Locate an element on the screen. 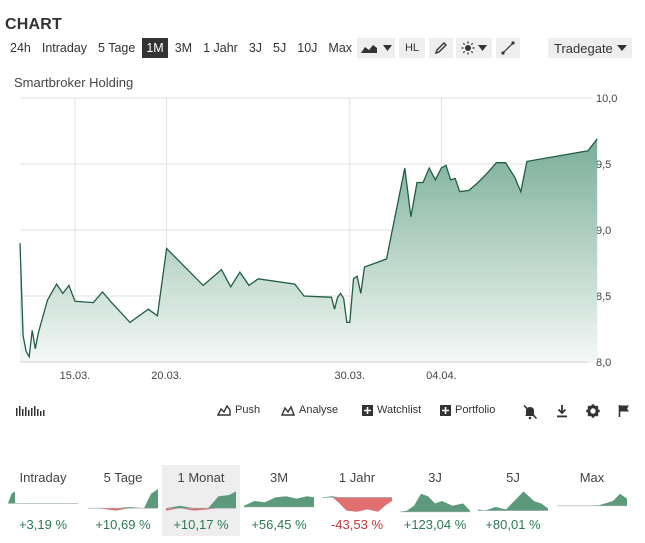 This screenshot has width=645, height=543. exchange-select: Tradegate is located at coordinates (590, 48).